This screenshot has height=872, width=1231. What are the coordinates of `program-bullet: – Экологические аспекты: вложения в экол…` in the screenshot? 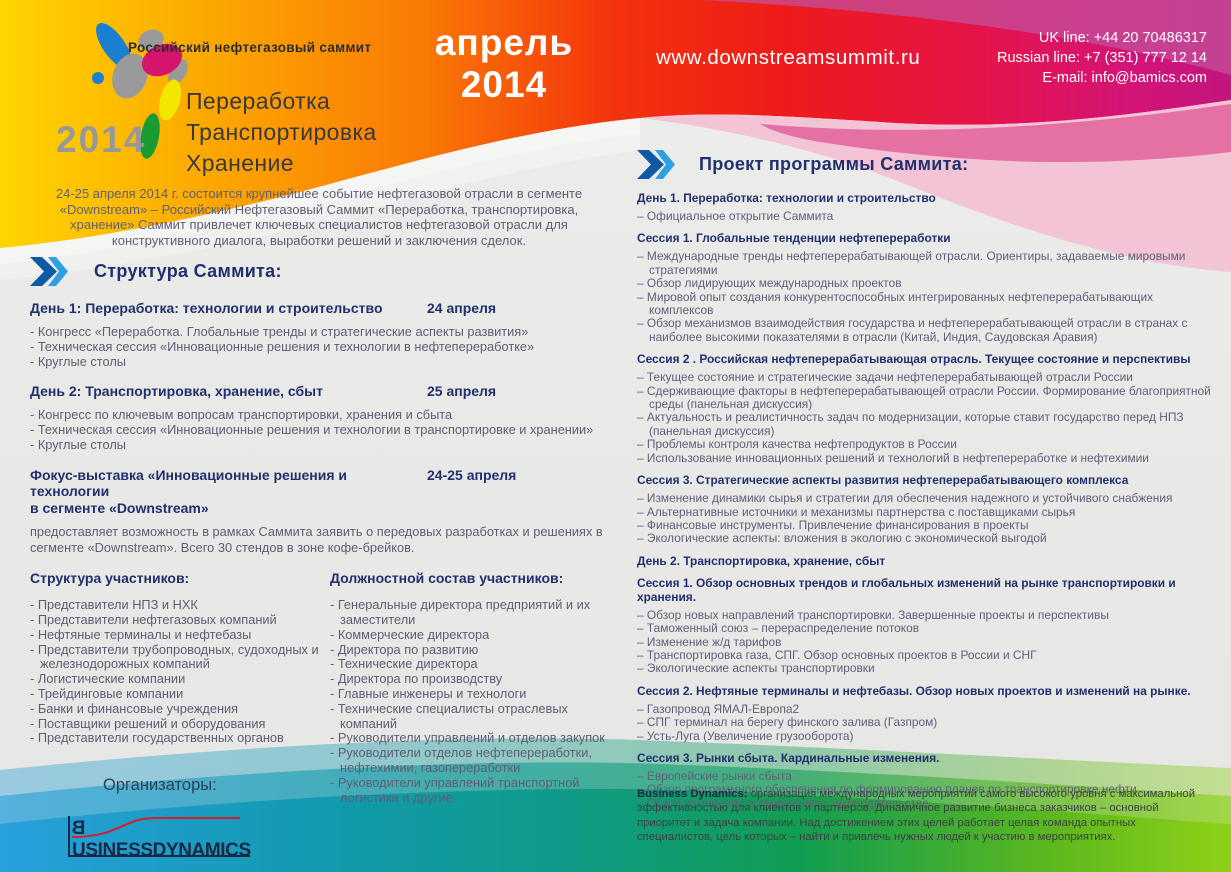 It's located at (842, 538).